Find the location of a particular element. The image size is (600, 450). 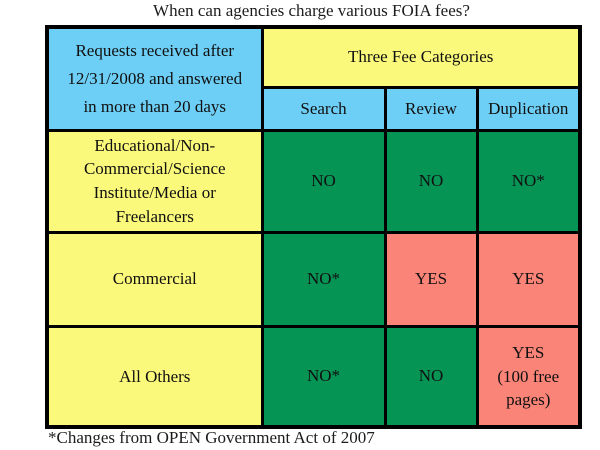

fee-cell-commercial-duplication: YES is located at coordinates (528, 279).